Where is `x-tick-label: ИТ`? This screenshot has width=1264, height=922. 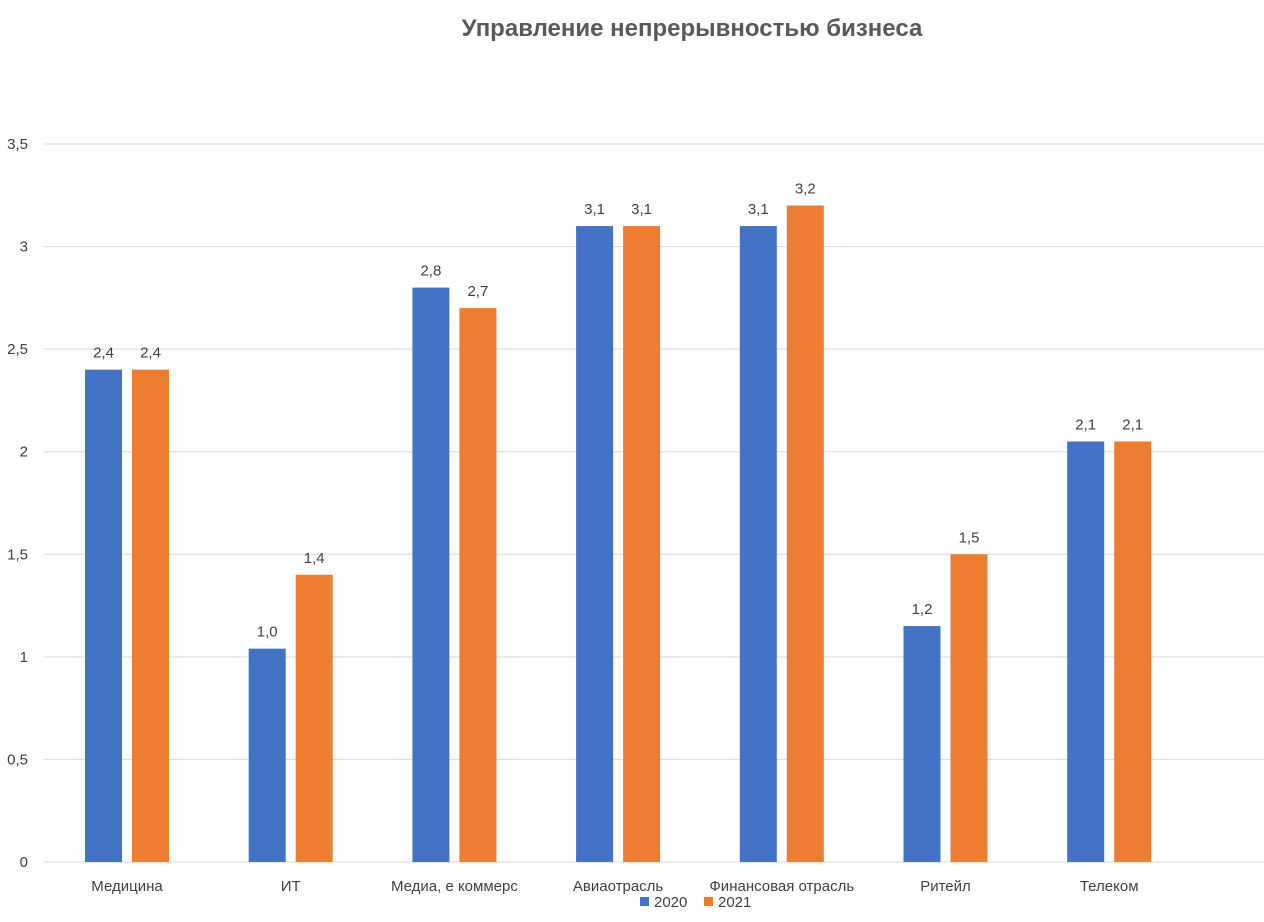
x-tick-label: ИТ is located at coordinates (291, 886).